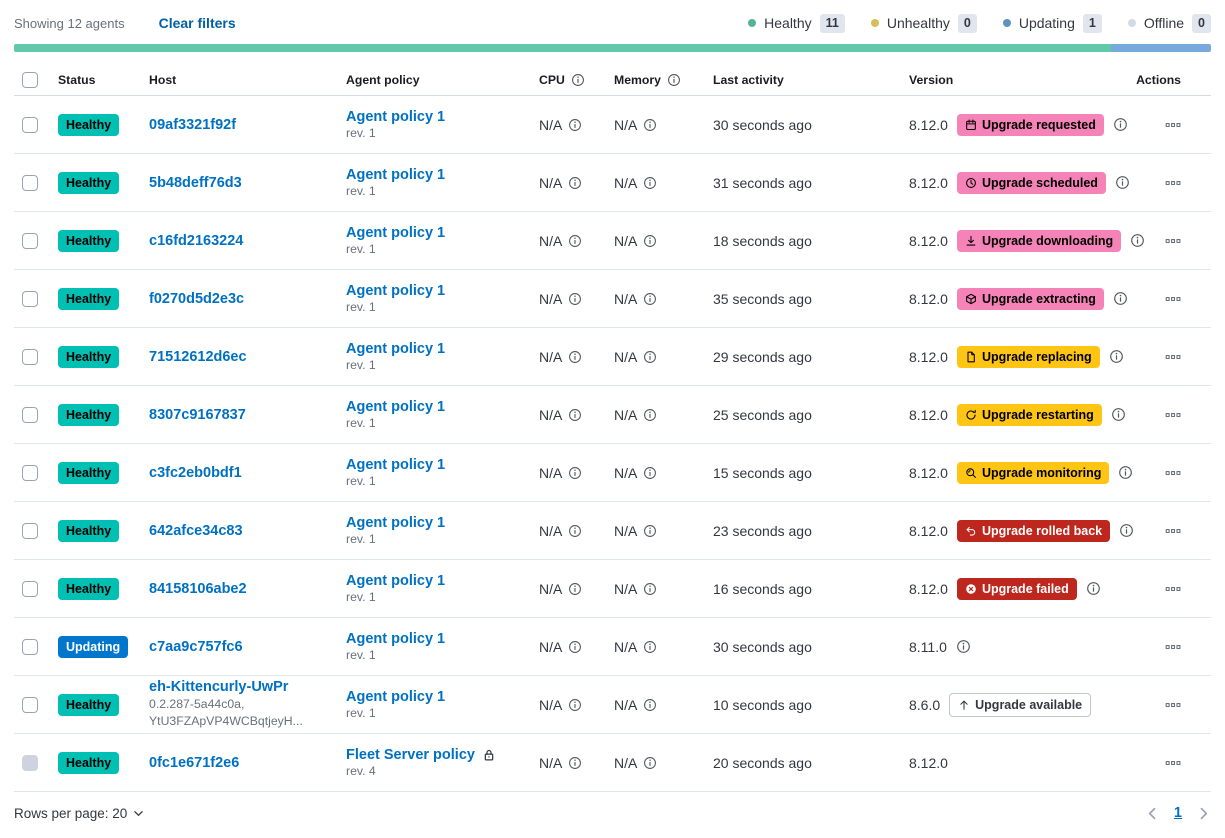  I want to click on memory-value: N/A, so click(626, 762).